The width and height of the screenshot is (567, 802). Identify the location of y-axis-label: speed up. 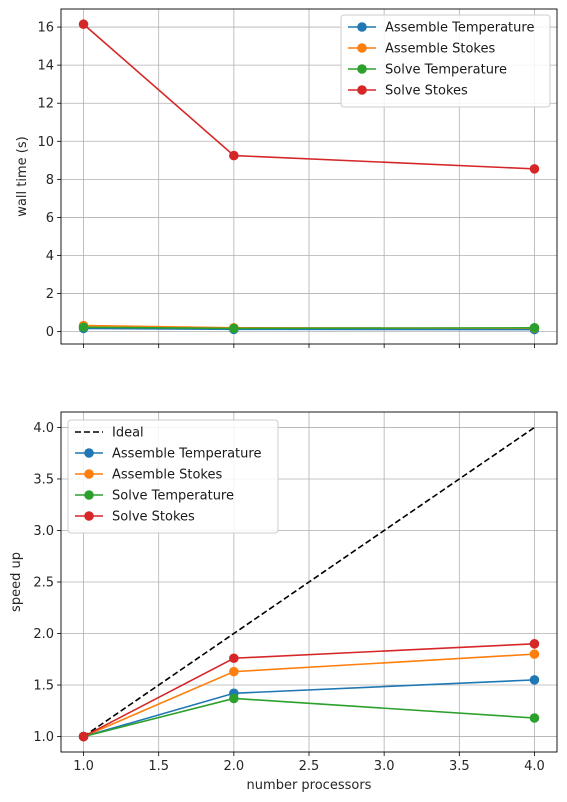
(16, 582).